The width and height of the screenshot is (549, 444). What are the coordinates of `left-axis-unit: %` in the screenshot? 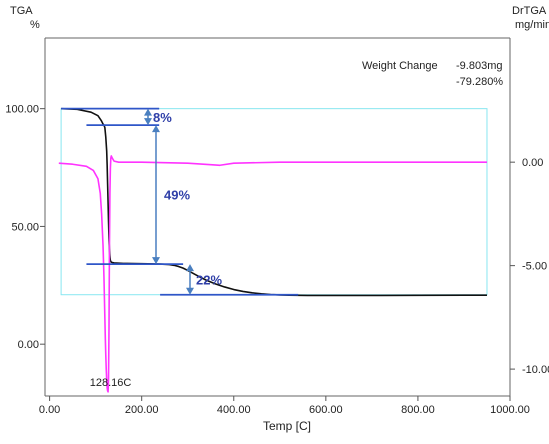 It's located at (35, 25).